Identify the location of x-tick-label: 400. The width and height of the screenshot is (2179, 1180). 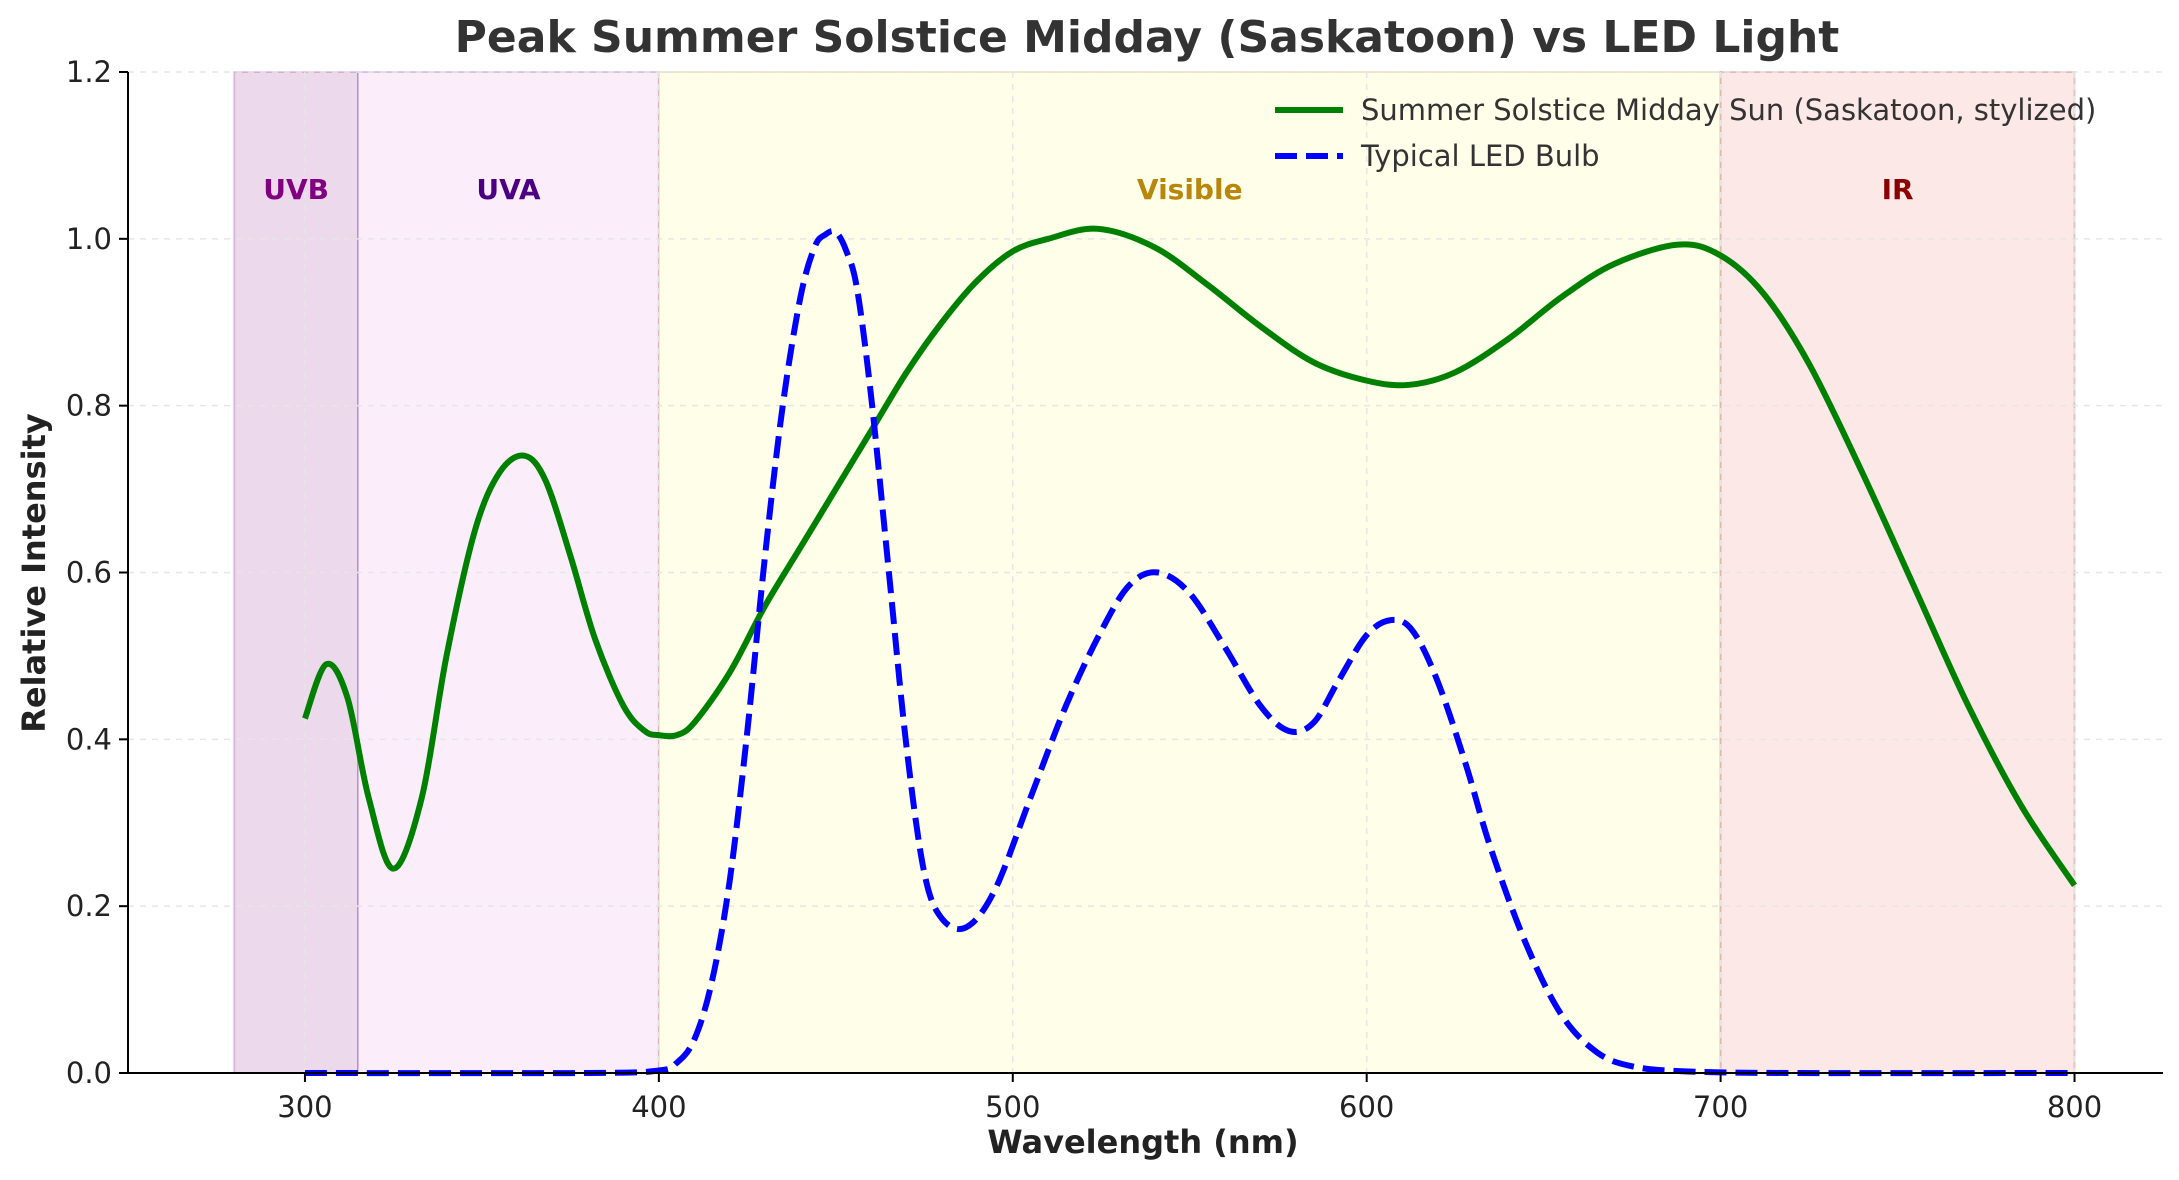
(658, 1107).